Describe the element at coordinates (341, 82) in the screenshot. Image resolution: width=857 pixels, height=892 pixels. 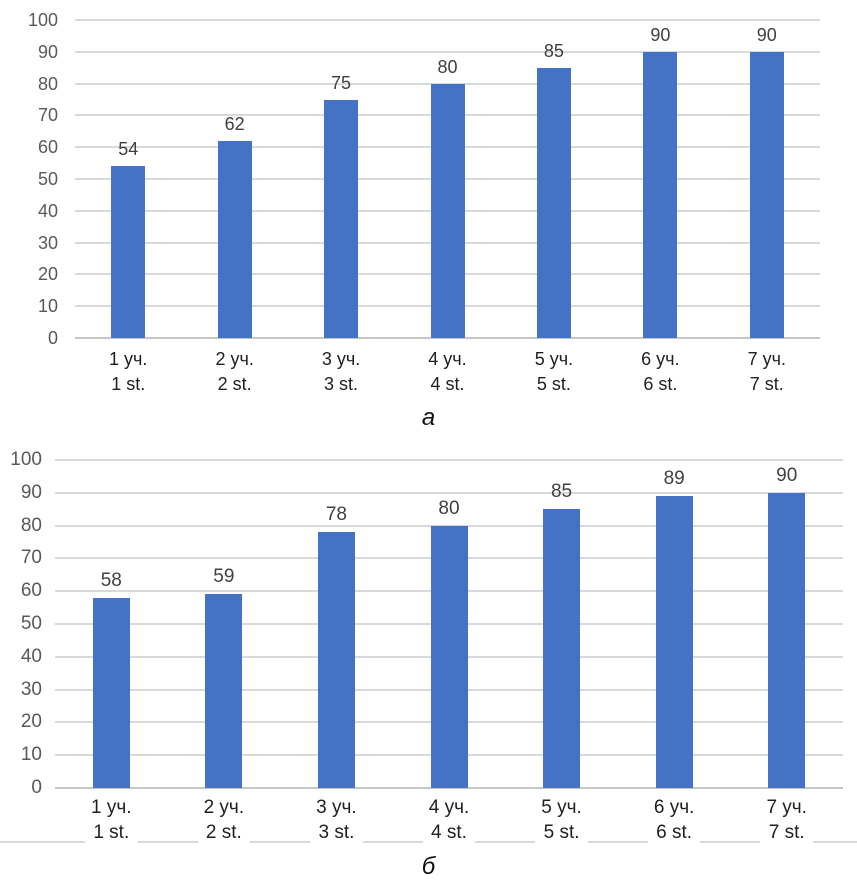
I see `bar-value-label: 75` at that location.